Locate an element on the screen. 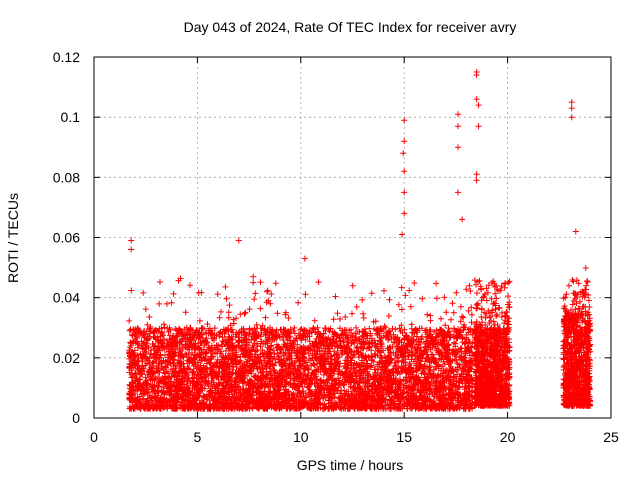 The width and height of the screenshot is (640, 480). y-tick-label: 0.02 is located at coordinates (66, 358).